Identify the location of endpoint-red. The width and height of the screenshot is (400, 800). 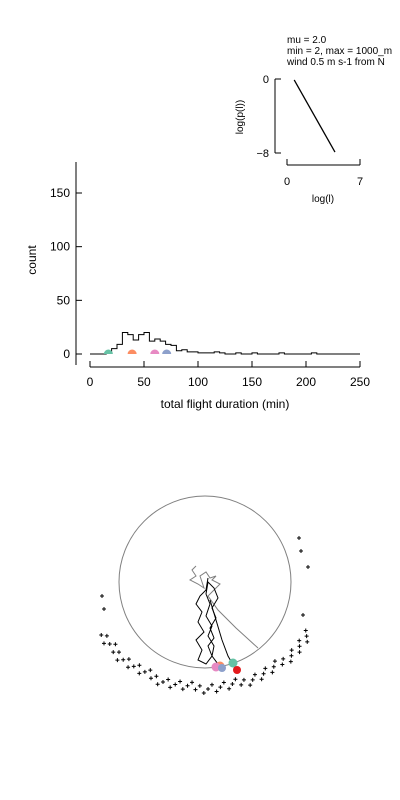
(237, 670).